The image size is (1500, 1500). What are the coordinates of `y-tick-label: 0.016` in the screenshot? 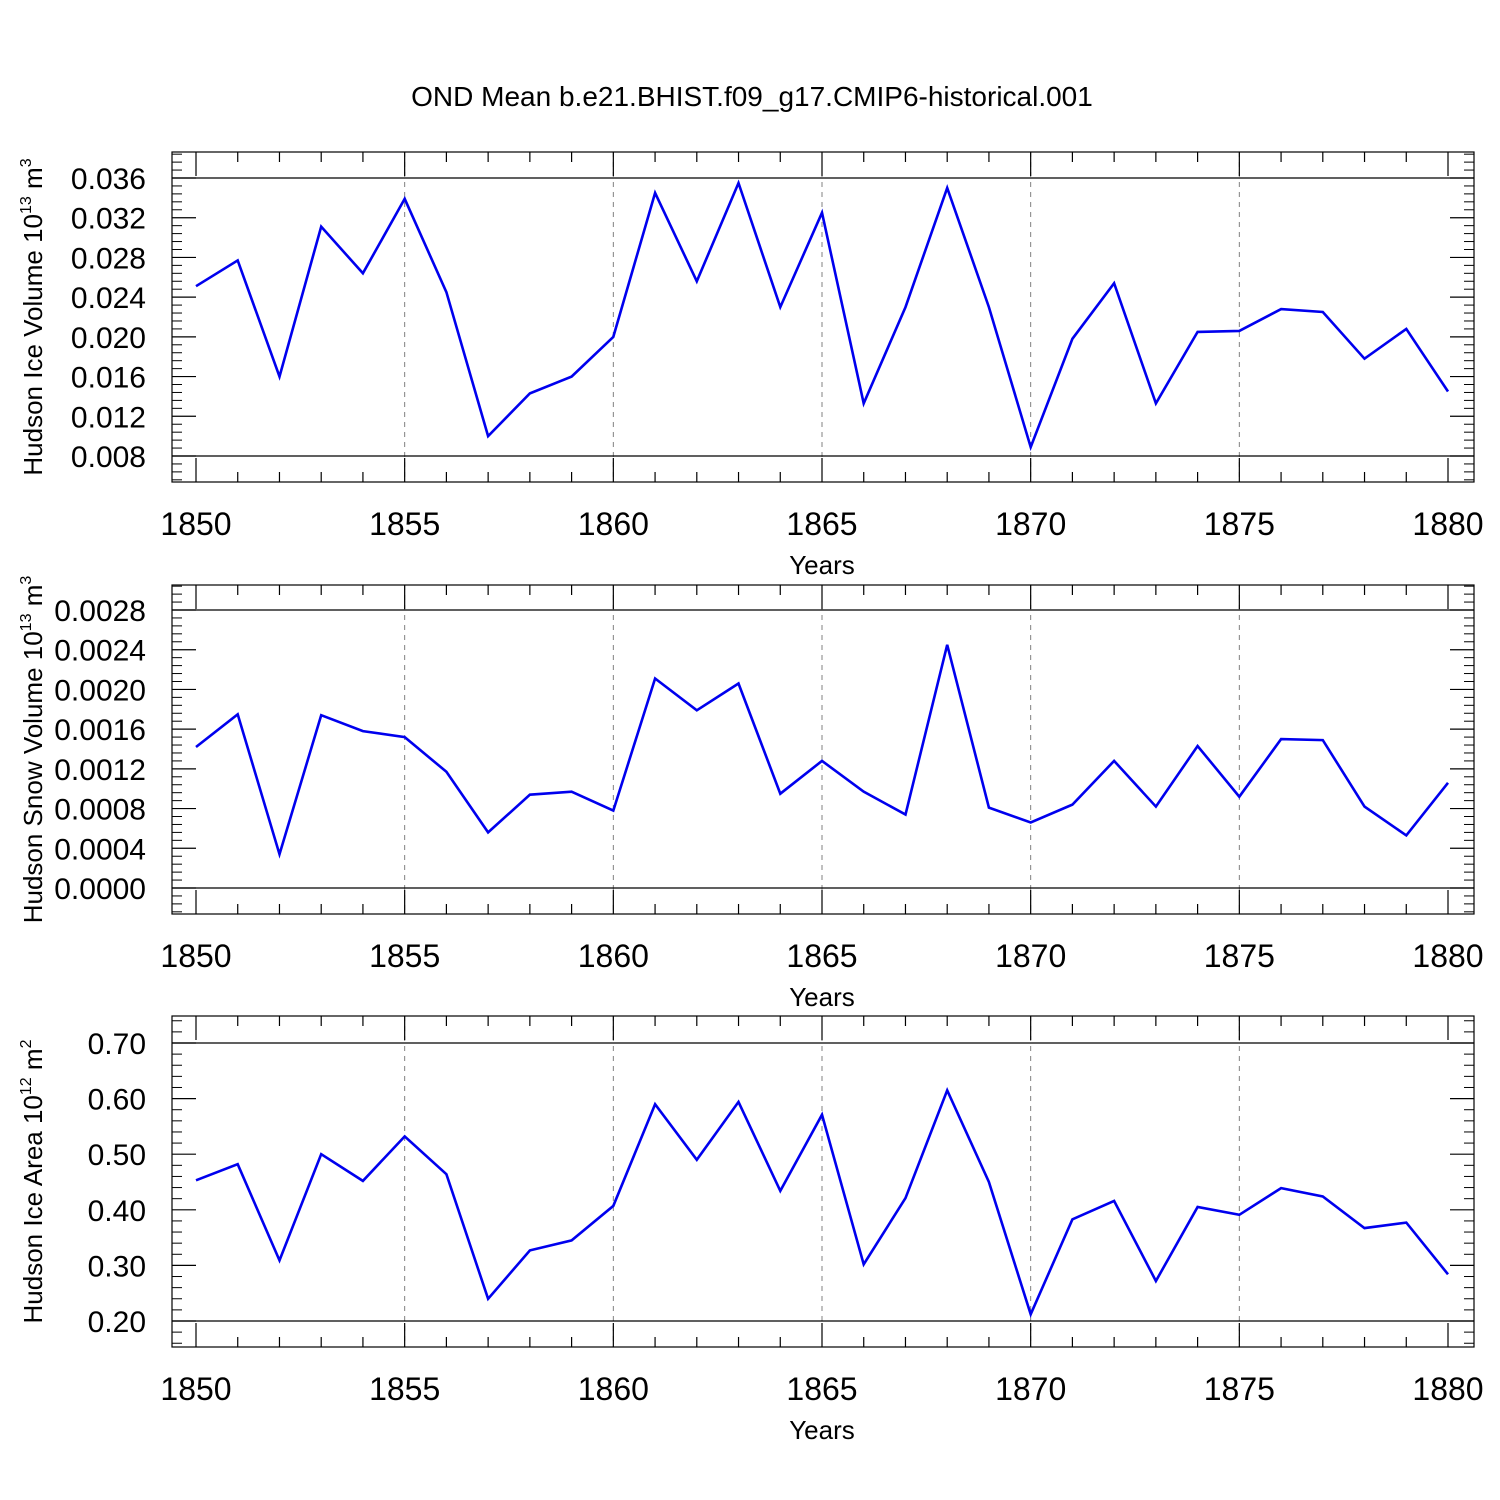 It's located at (108, 378).